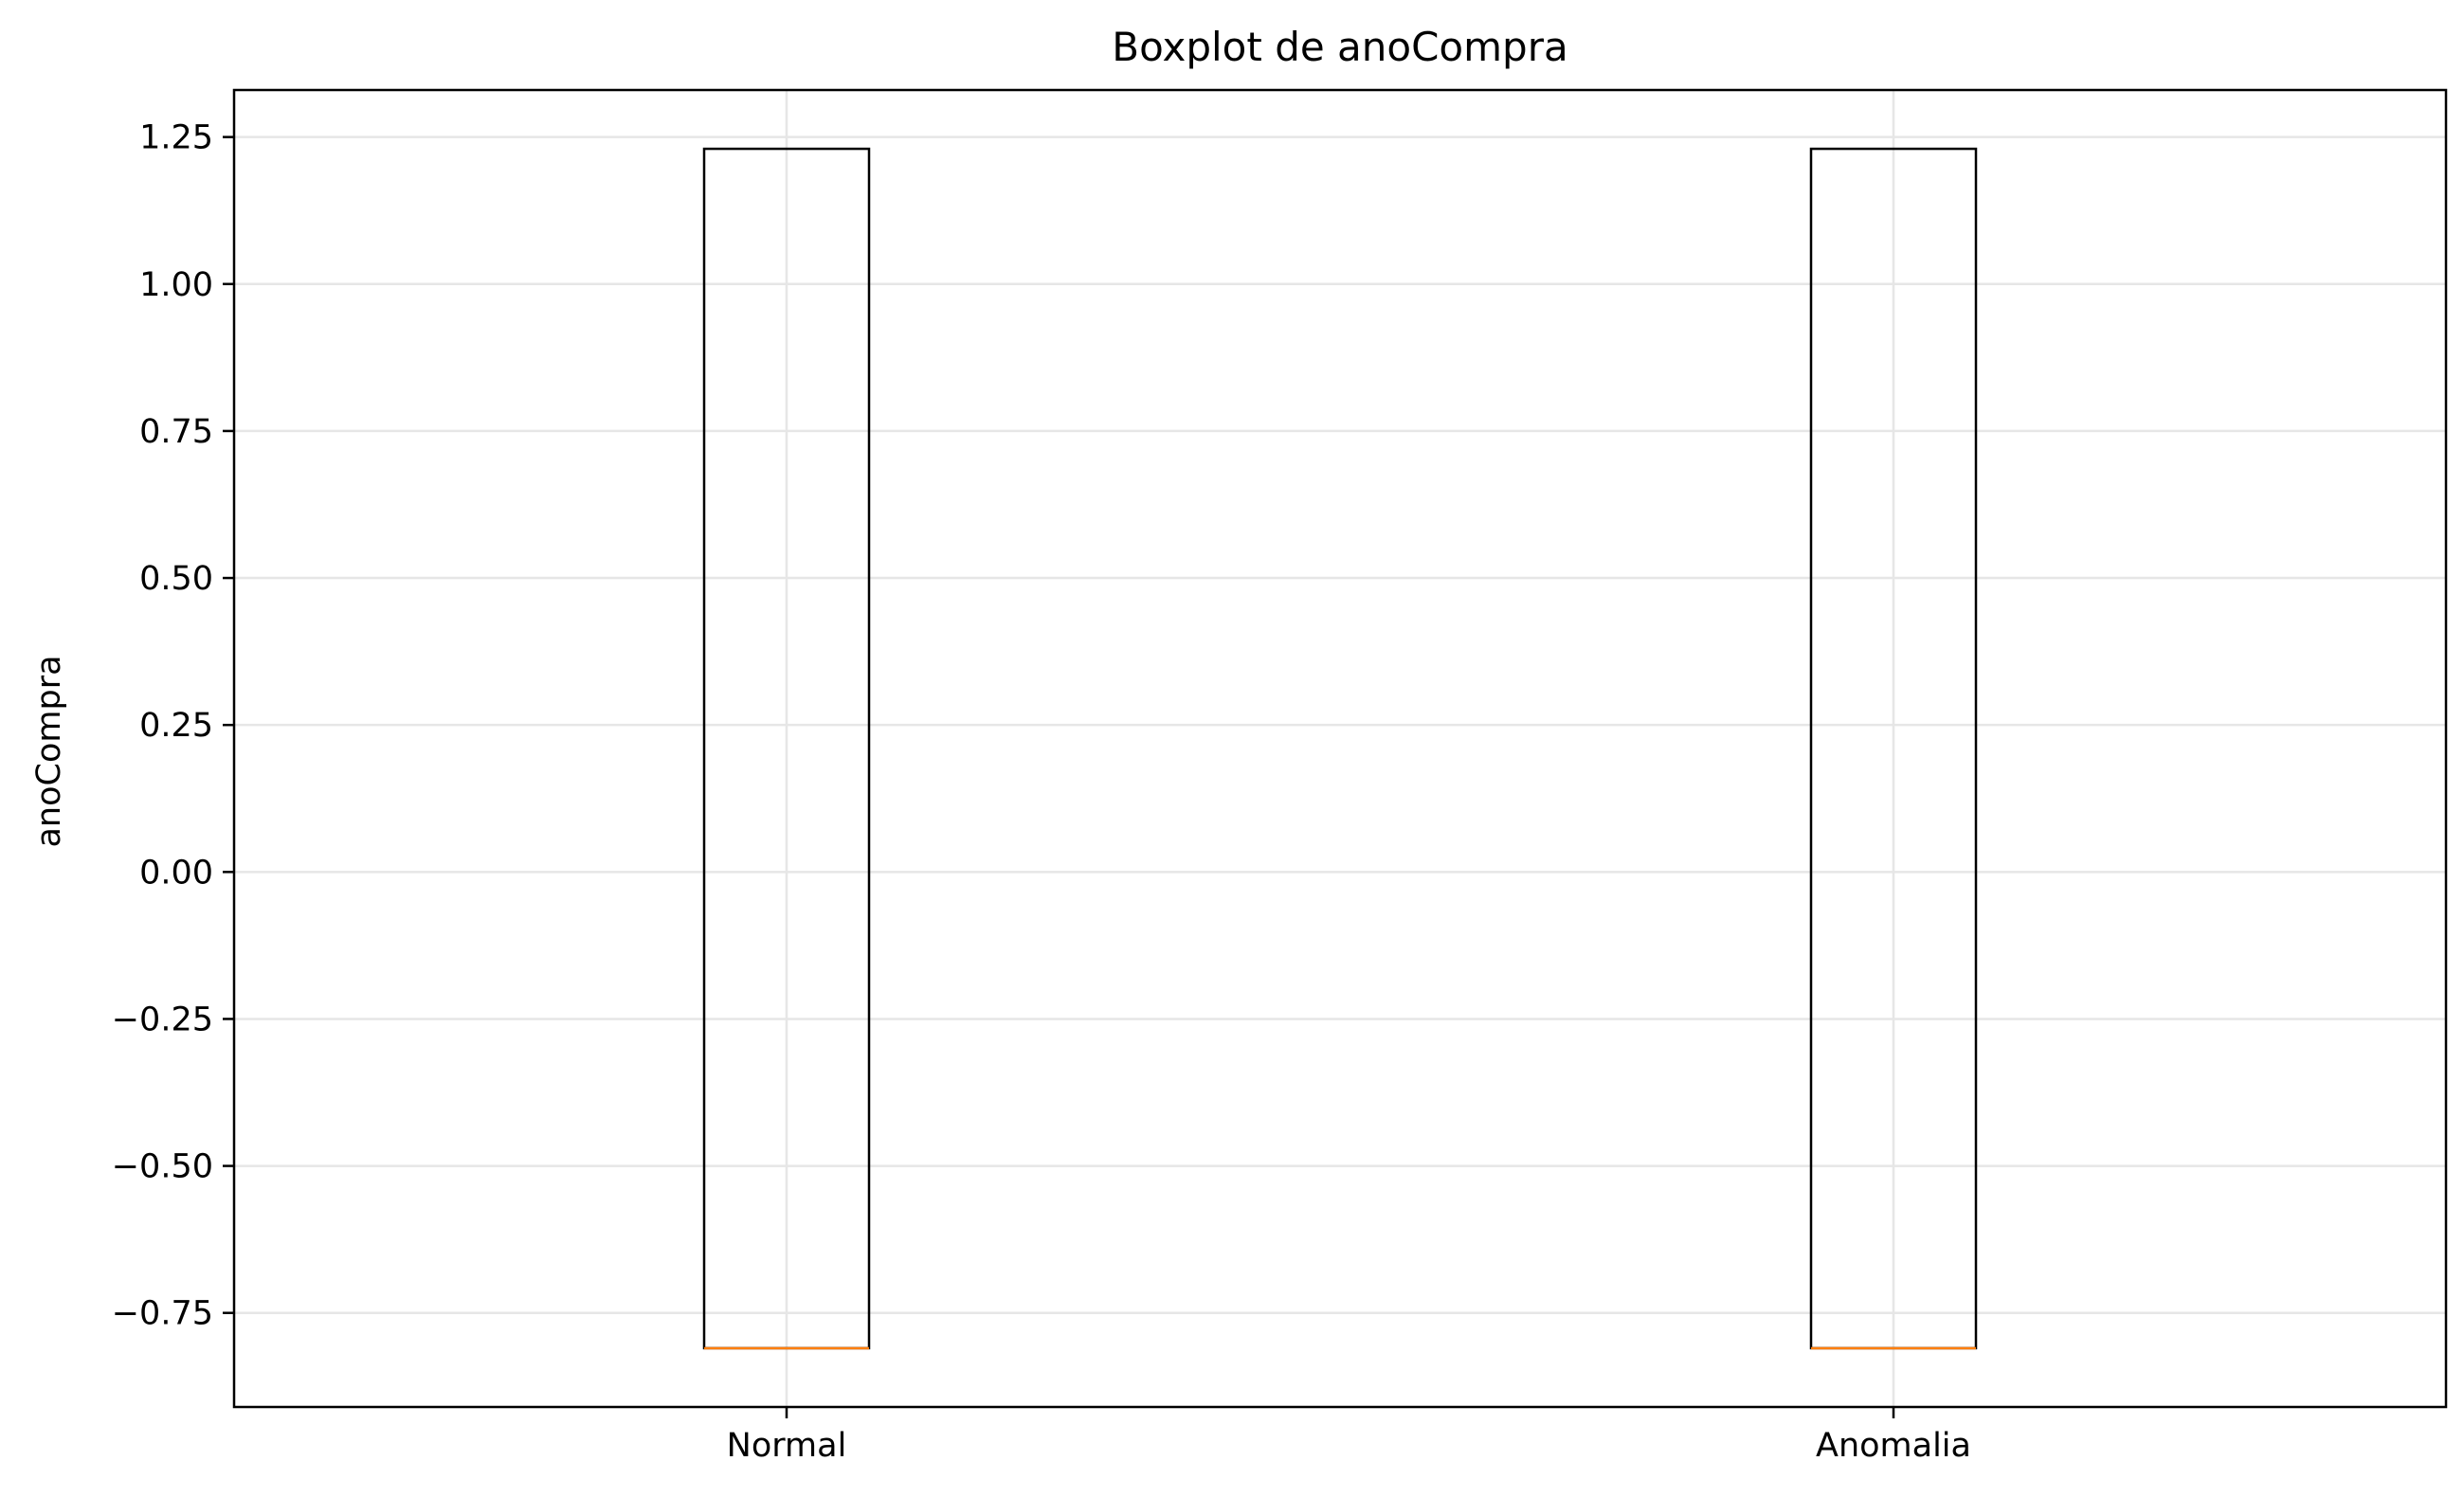 This screenshot has width=2464, height=1497. Describe the element at coordinates (787, 748) in the screenshot. I see `box-normal` at that location.